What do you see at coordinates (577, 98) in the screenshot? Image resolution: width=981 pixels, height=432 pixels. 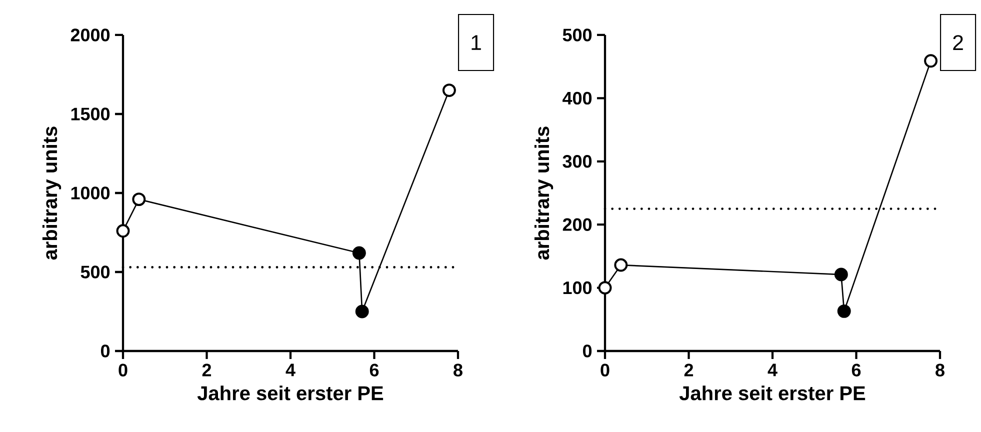 I see `y-tick-label: 400` at bounding box center [577, 98].